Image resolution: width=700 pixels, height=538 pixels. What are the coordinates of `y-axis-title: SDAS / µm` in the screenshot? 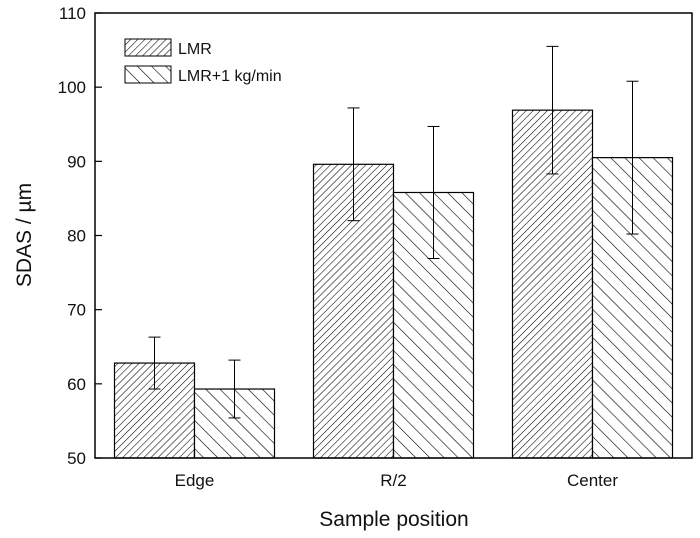 It's located at (24, 235).